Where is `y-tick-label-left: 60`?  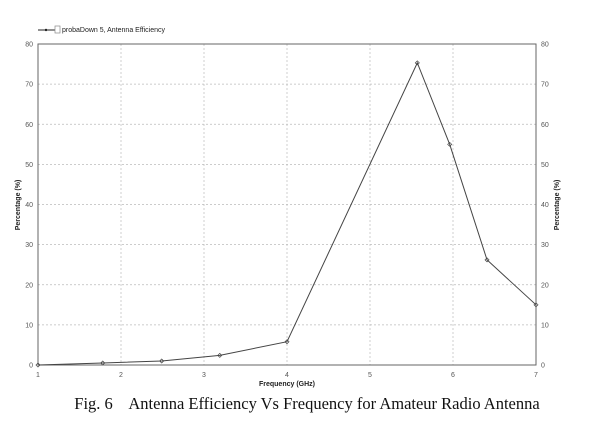
y-tick-label-left: 60 is located at coordinates (29, 125).